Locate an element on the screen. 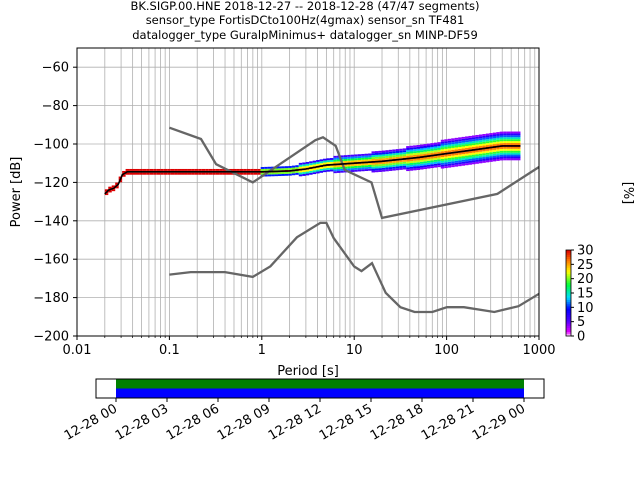 The image size is (640, 480). colorbar-tick-label: 20 is located at coordinates (585, 279).